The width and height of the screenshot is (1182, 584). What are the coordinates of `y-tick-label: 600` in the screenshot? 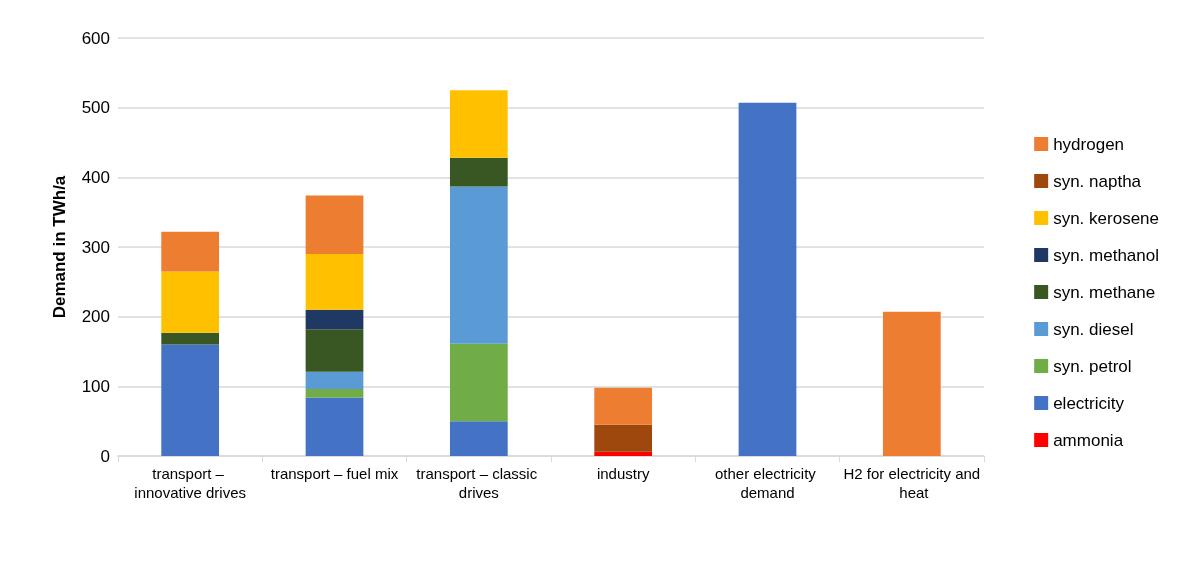 It's located at (95, 38).